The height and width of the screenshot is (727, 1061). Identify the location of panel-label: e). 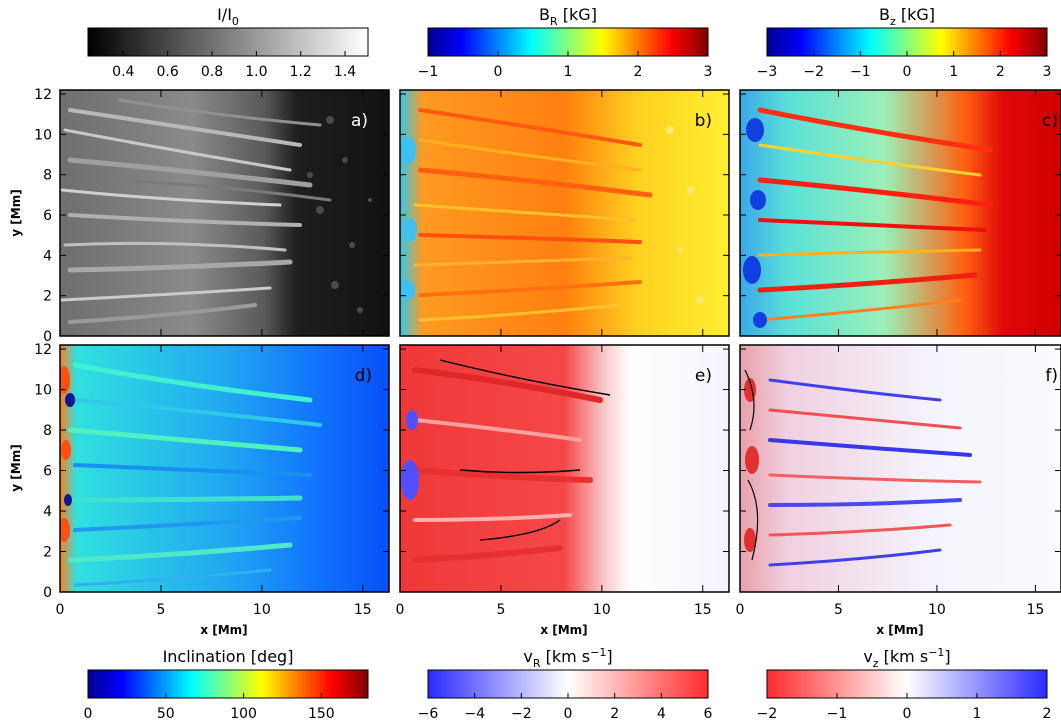
(703, 376).